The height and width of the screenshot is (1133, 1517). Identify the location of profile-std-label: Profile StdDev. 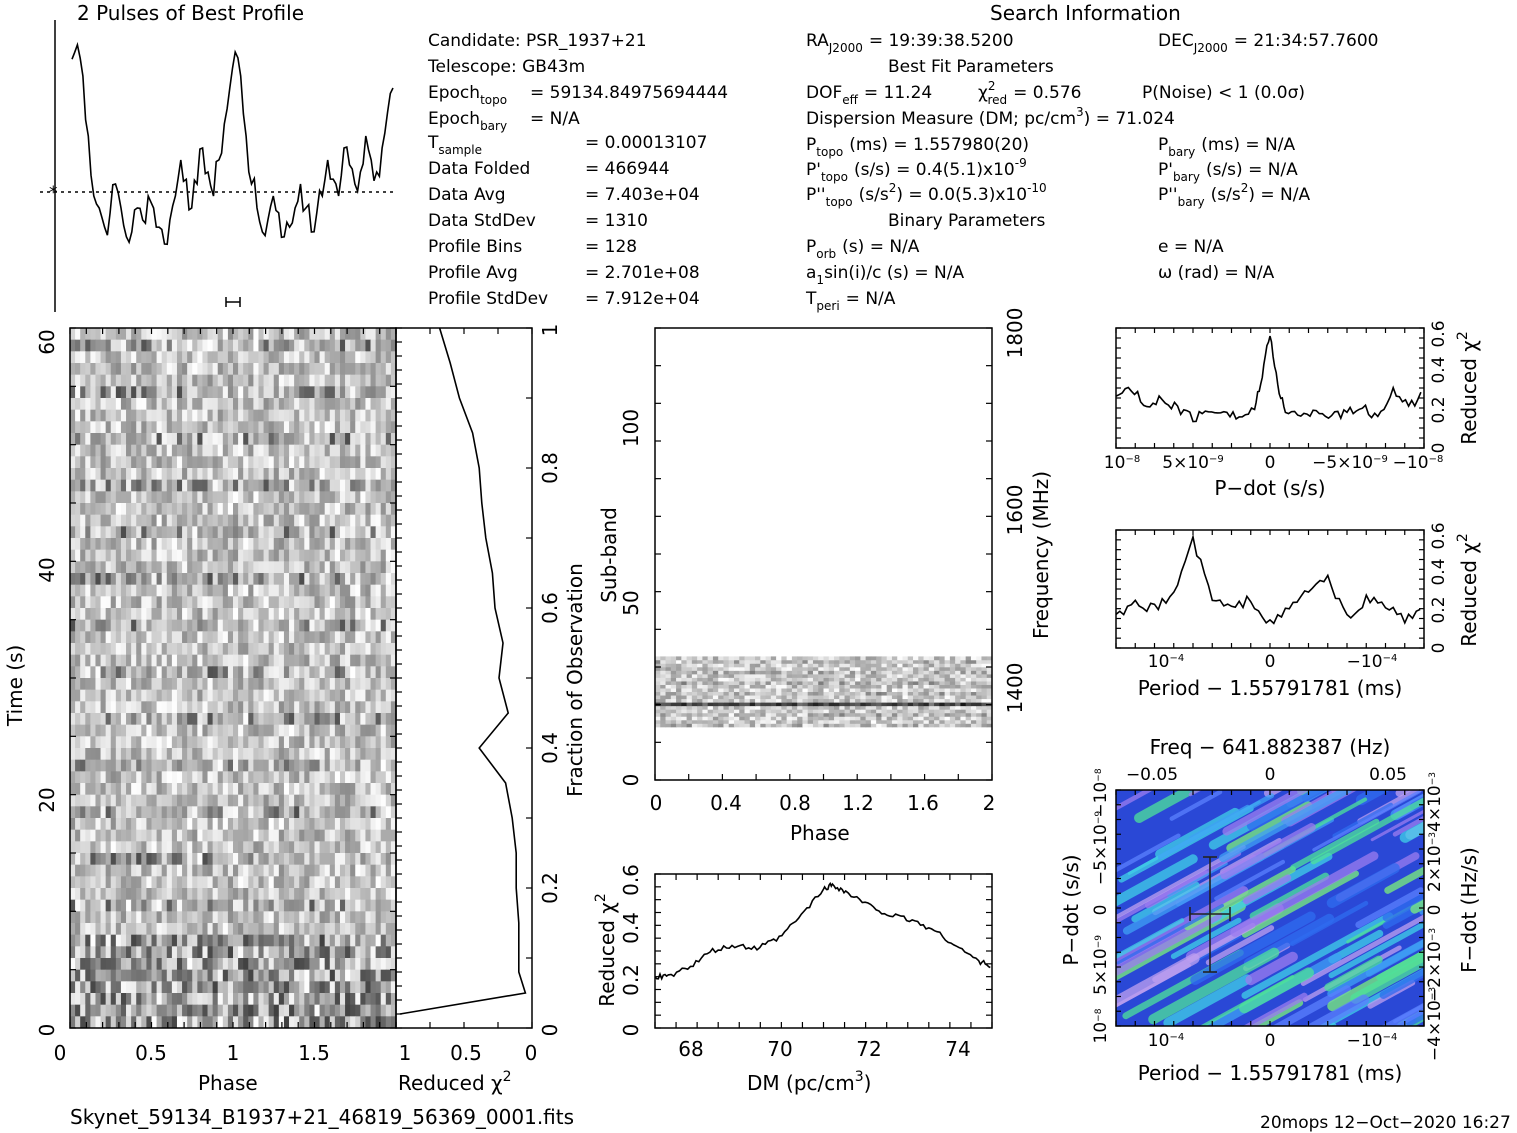
(488, 299).